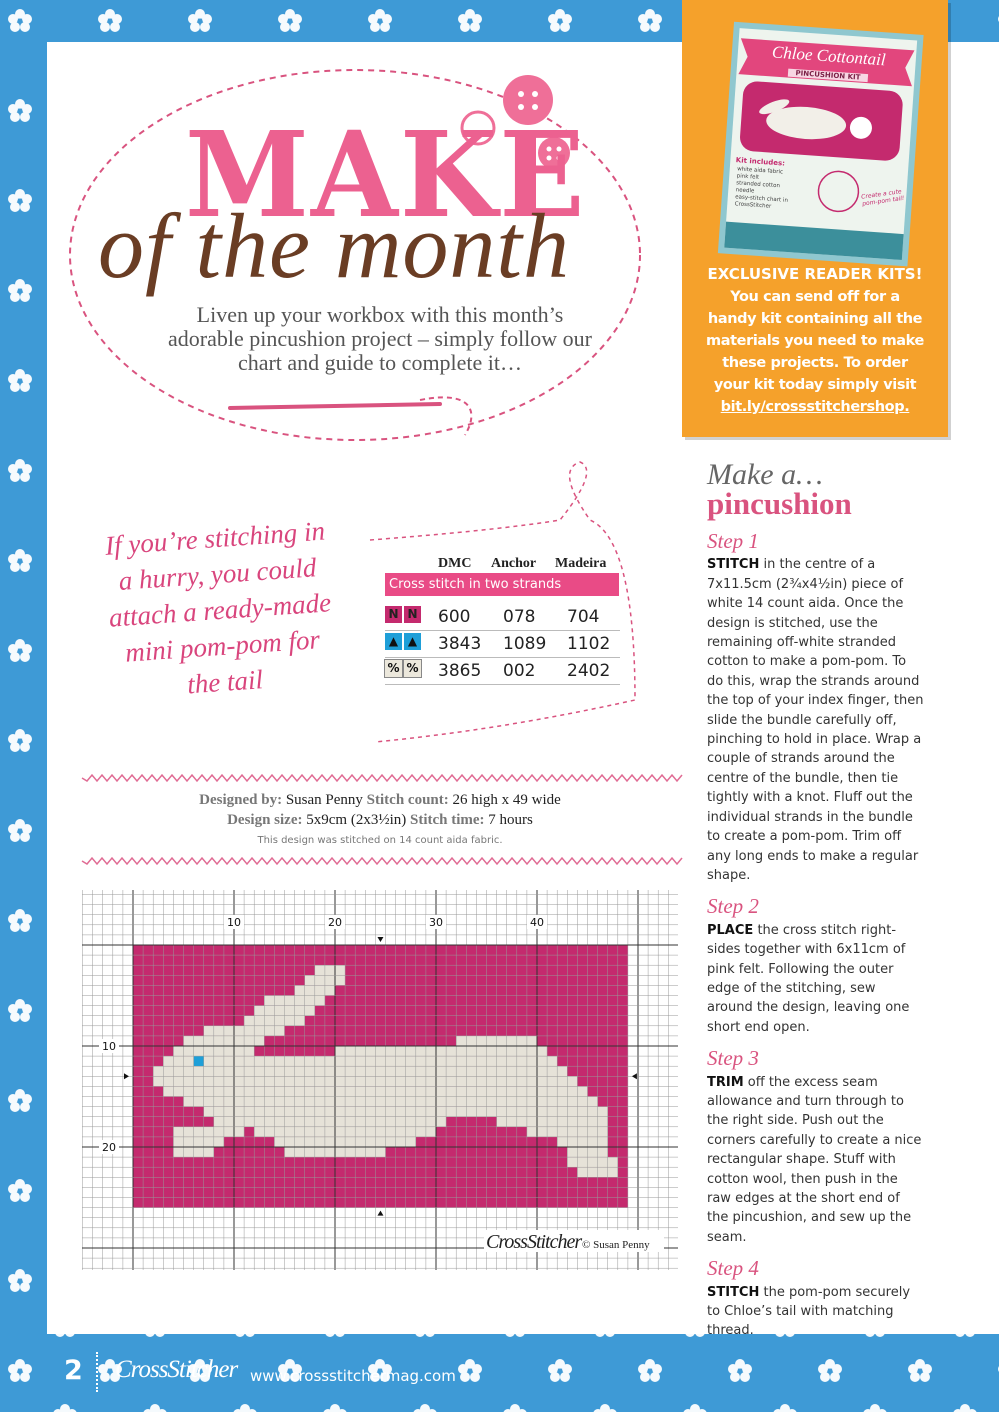  What do you see at coordinates (447, 820) in the screenshot?
I see `info-label: Stitch time:` at bounding box center [447, 820].